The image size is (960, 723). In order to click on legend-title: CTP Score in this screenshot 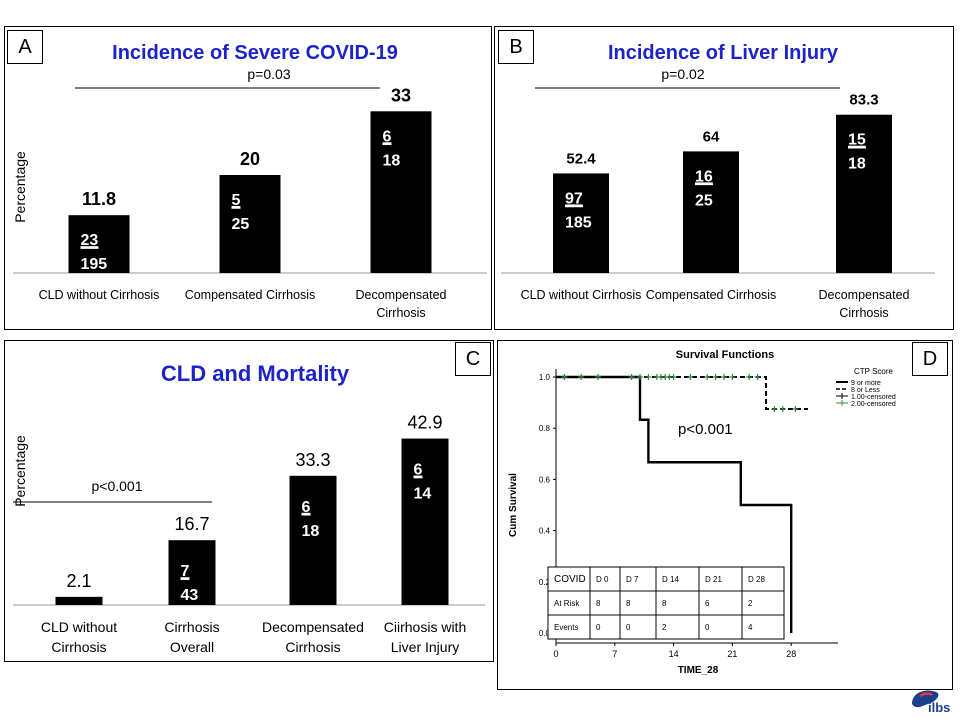, I will do `click(874, 371)`.